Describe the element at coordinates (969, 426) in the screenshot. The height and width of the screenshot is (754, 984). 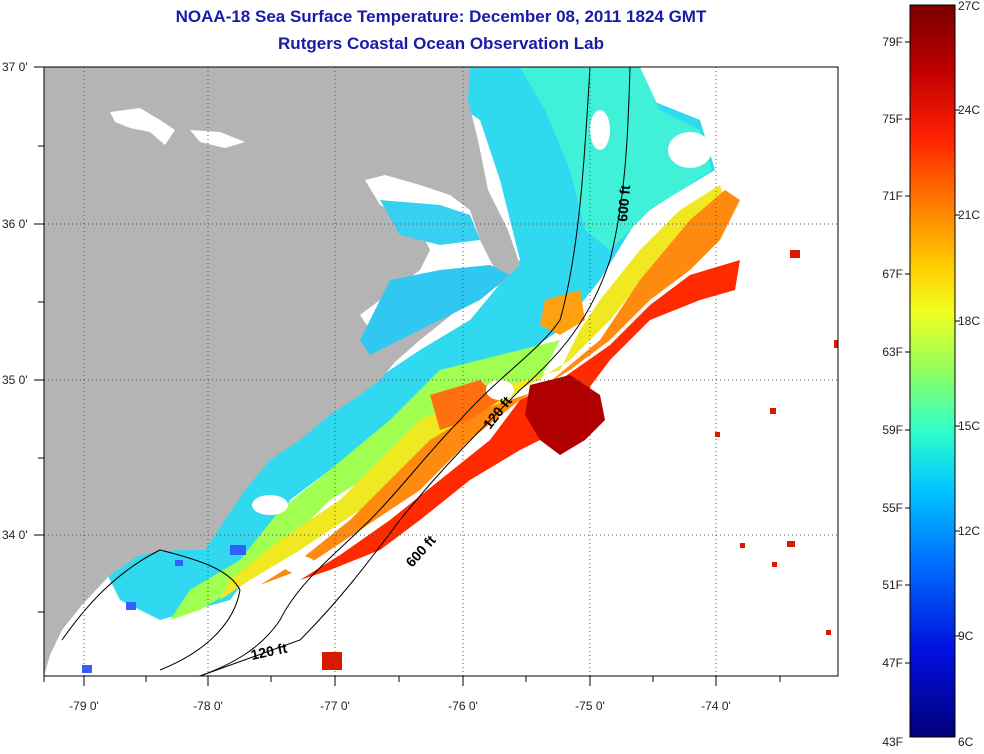
I see `colorbar-c-label: 15C` at that location.